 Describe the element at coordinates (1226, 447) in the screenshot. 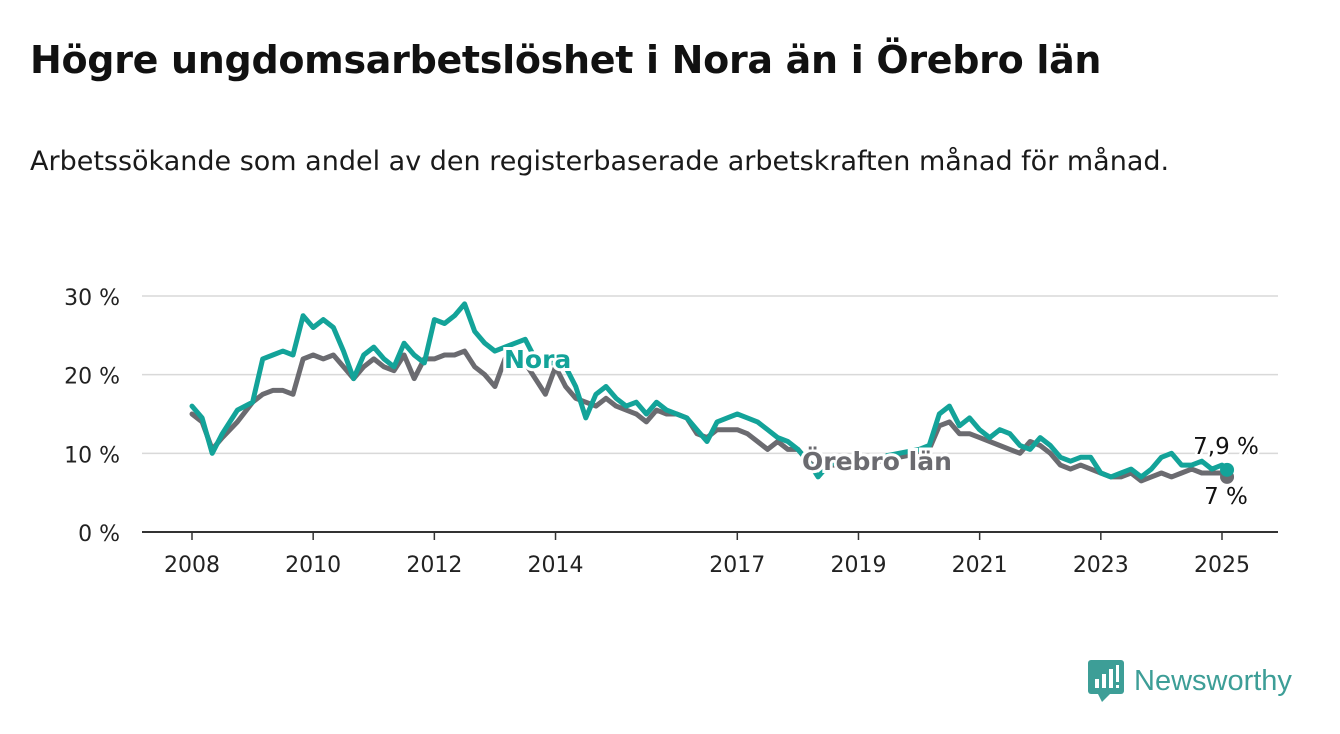

I see `end-label-nora: 7,9 %` at that location.